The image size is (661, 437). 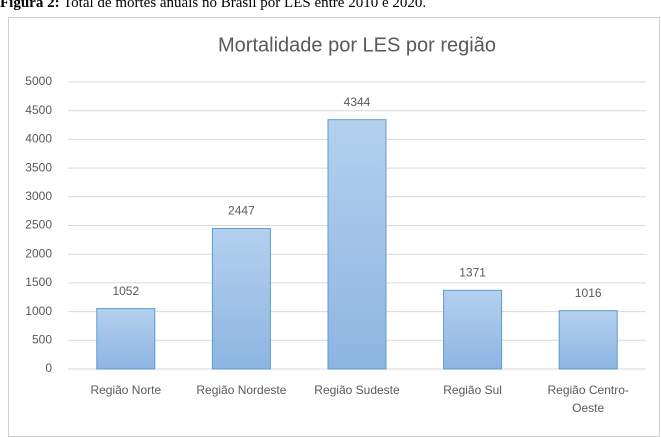 I want to click on y-tick-label: 2500, so click(x=38, y=225).